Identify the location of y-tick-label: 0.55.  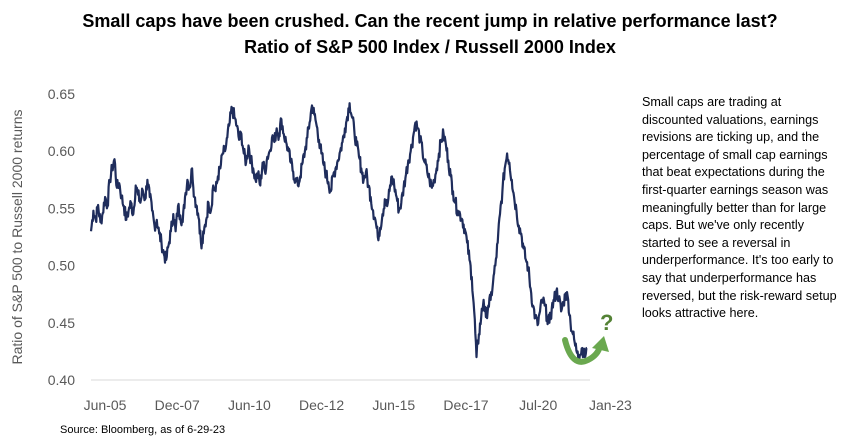
(61, 208).